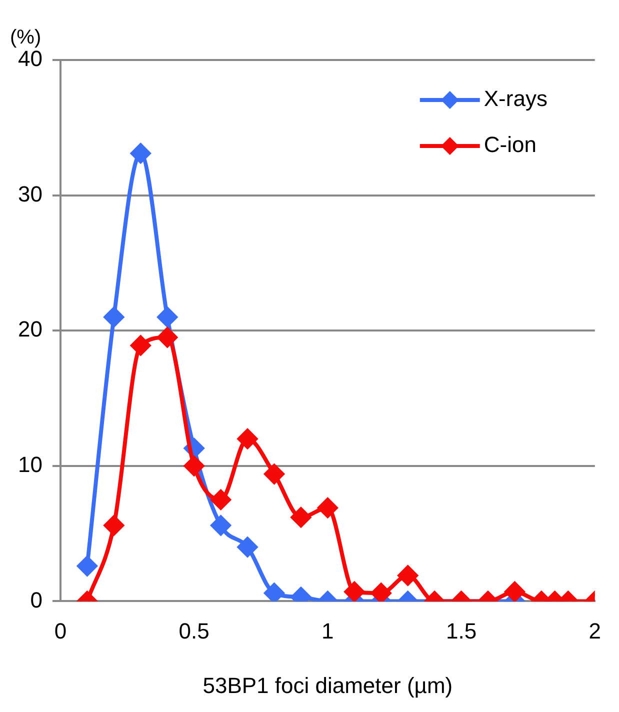  I want to click on y-tick-label: 10, so click(30, 464).